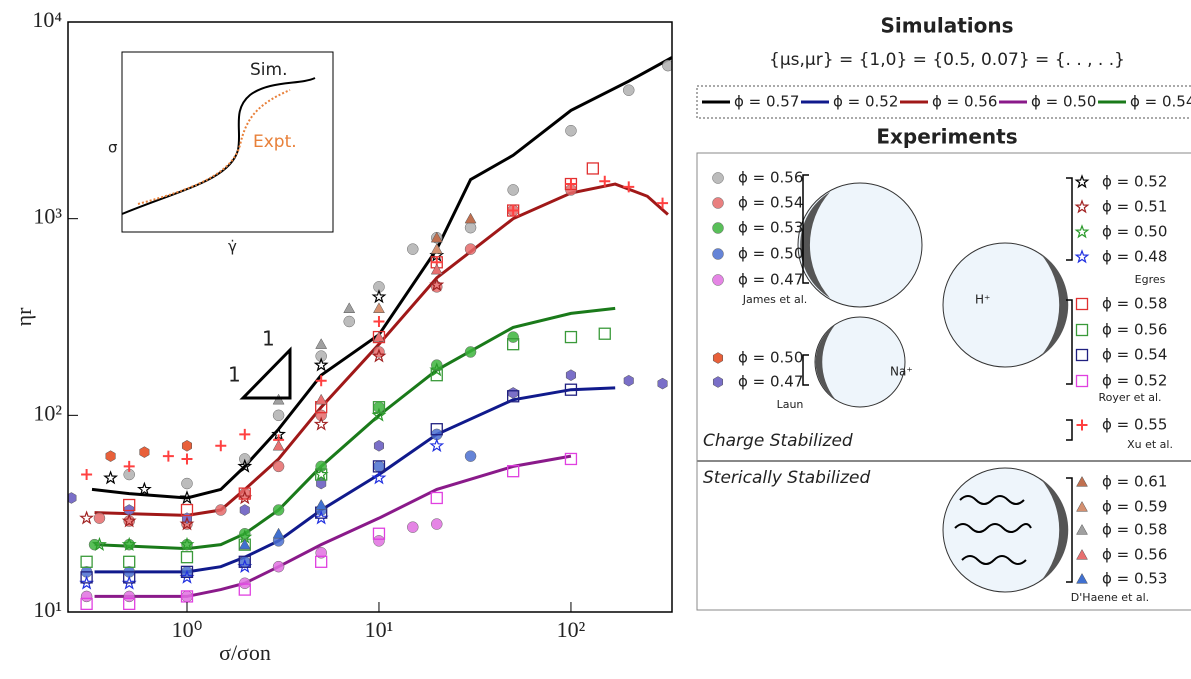 The image size is (1191, 679). Describe the element at coordinates (787, 478) in the screenshot. I see `section-label: Sterically Stabilized` at that location.